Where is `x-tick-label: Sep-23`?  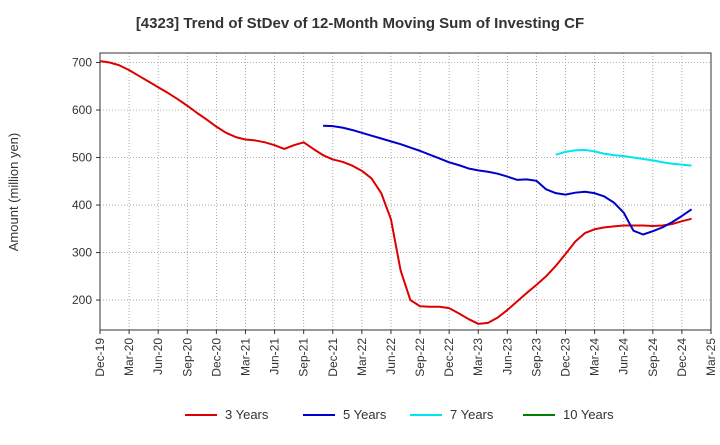
x-tick-label: Sep-23 is located at coordinates (536, 357).